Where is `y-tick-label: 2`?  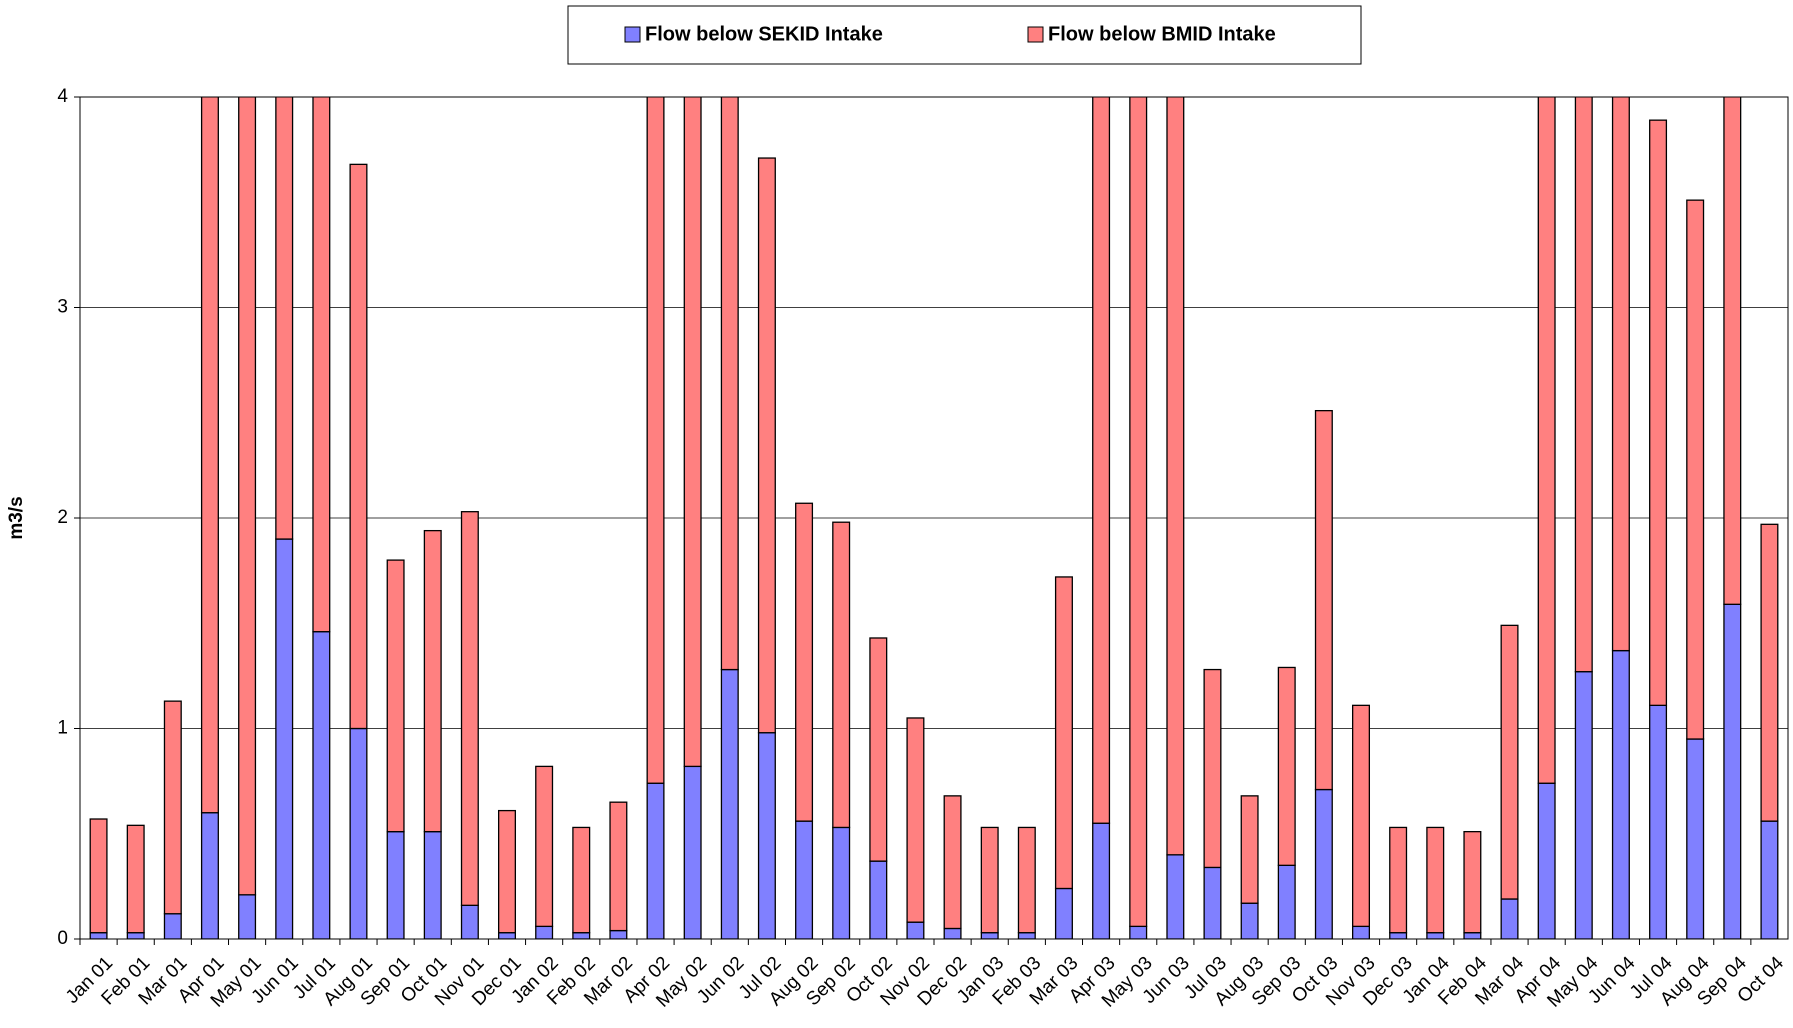
y-tick-label: 2 is located at coordinates (62, 517).